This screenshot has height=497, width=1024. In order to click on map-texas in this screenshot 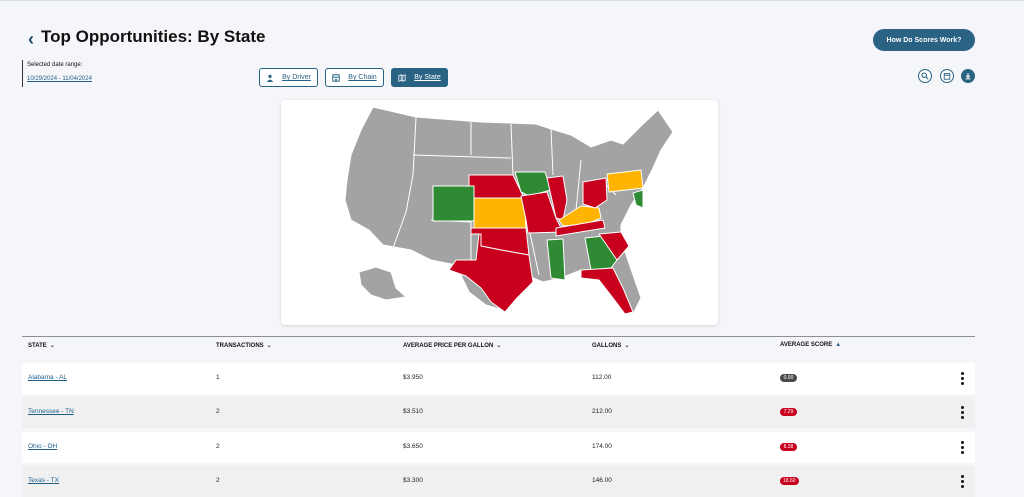, I will do `click(491, 273)`.